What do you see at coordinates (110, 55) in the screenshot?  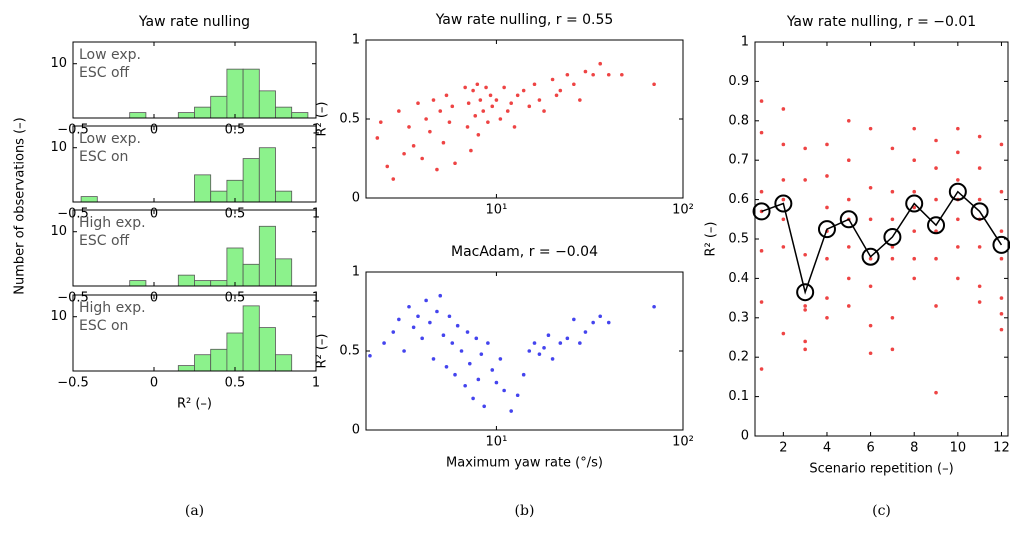 I see `panel-annotation: Low exp.` at bounding box center [110, 55].